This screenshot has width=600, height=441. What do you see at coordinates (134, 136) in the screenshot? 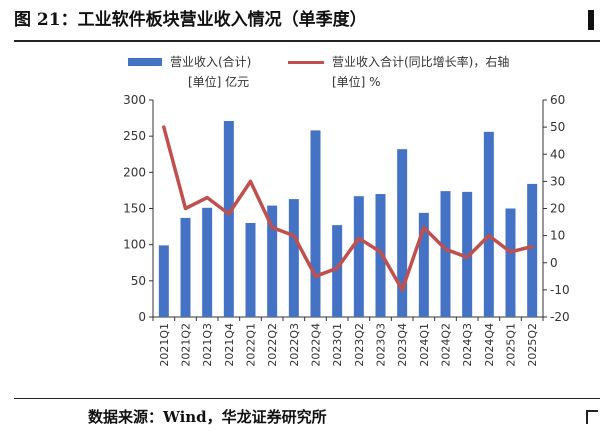
I see `y-left-tick-label: 250` at bounding box center [134, 136].